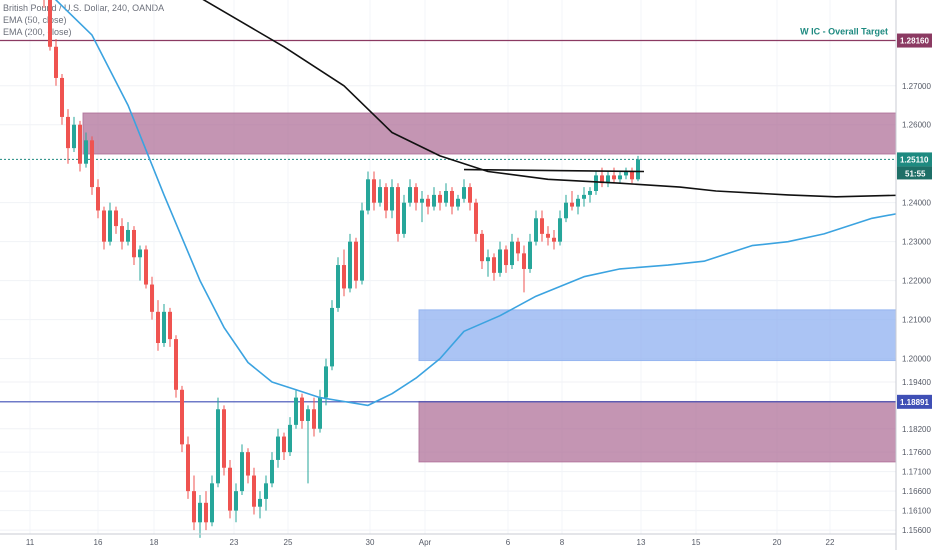 This screenshot has width=932, height=550. Describe the element at coordinates (507, 133) in the screenshot. I see `upper-resistance-zone` at that location.